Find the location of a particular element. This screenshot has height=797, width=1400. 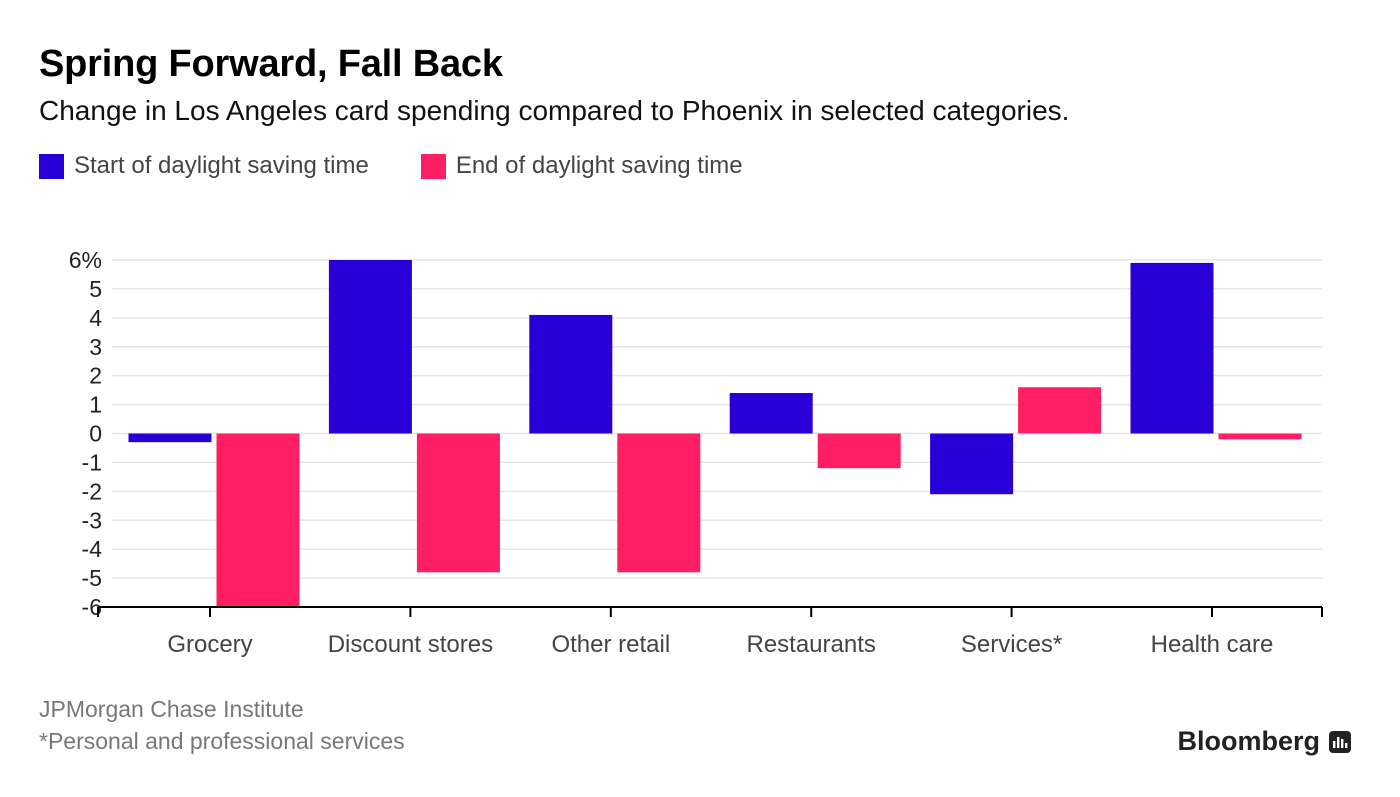

brand-logo: Bloomberg is located at coordinates (1264, 741).